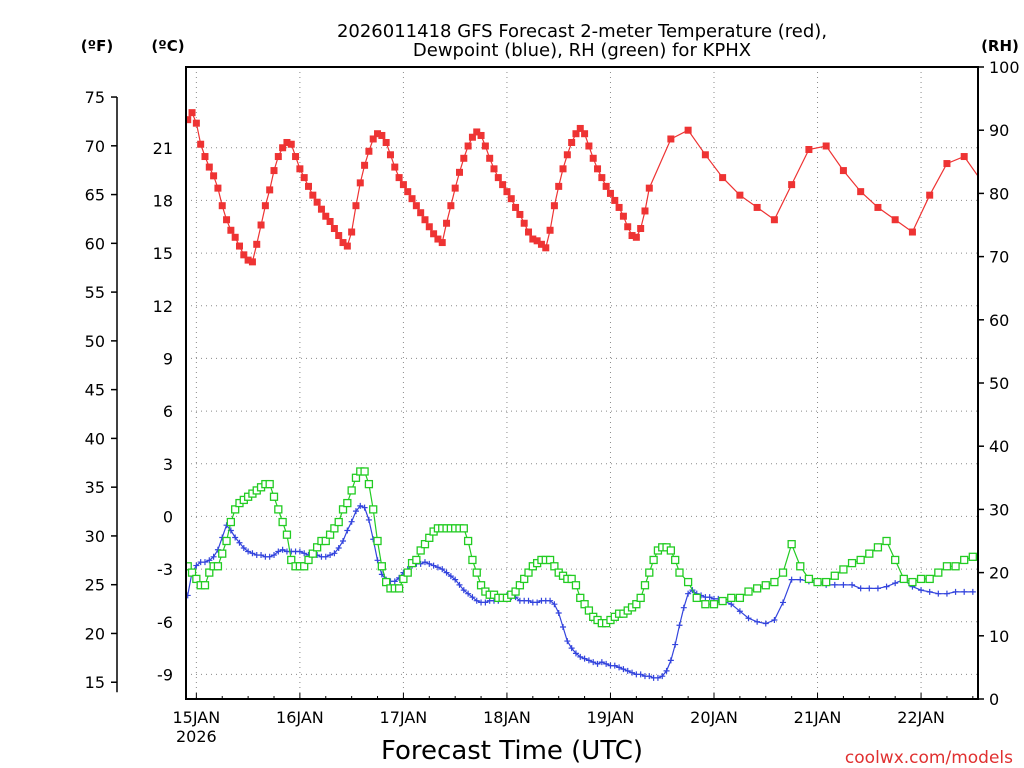 This screenshot has height=768, width=1024. What do you see at coordinates (168, 358) in the screenshot?
I see `celsius-tick-label: 9` at bounding box center [168, 358].